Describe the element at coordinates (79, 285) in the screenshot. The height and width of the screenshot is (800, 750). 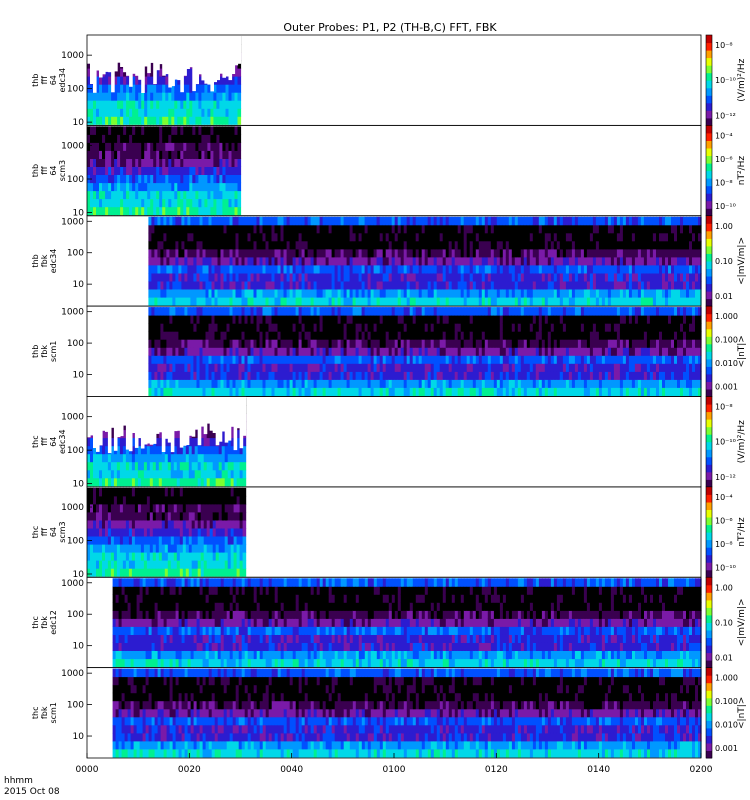
I see `y-tick-label: 10` at that location.